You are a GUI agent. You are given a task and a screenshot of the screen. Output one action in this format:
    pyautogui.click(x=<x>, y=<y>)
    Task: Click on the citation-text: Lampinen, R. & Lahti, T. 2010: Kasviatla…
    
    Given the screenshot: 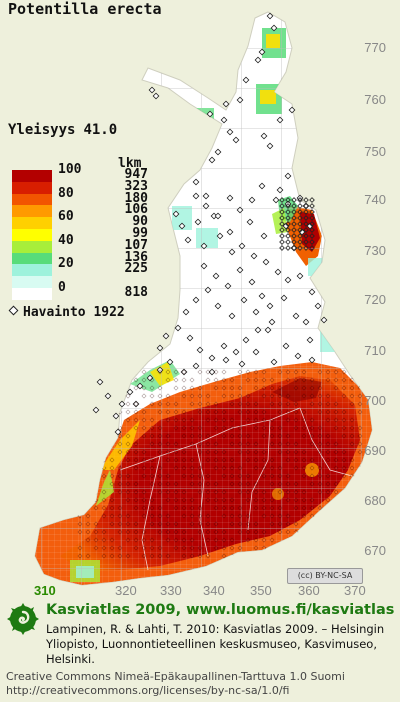 What is the action you would take?
    pyautogui.click(x=215, y=644)
    